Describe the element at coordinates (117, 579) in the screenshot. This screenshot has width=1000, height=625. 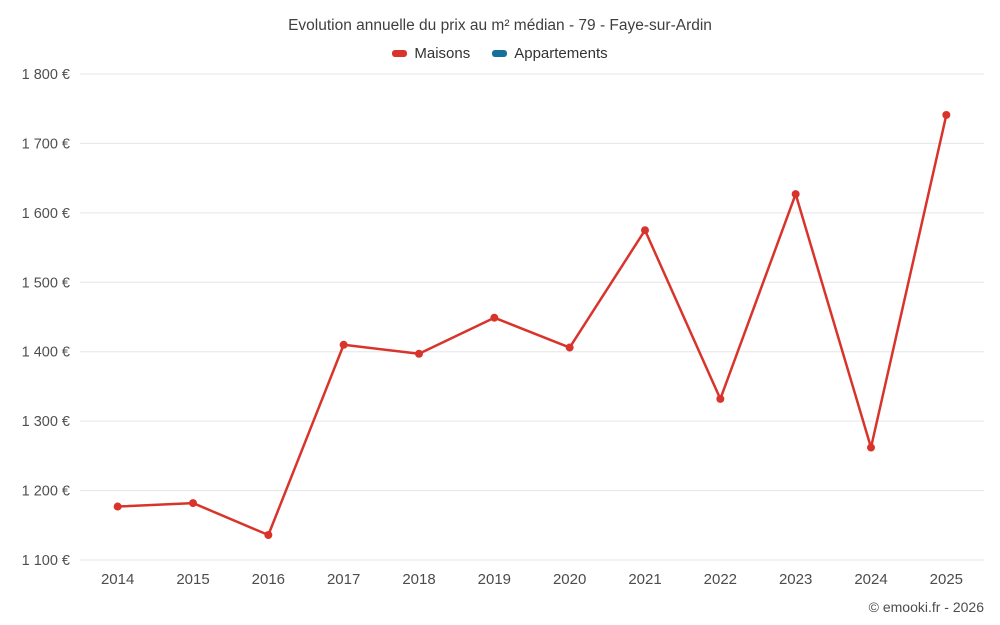
I see `x-axis-tick-label: 2014` at that location.